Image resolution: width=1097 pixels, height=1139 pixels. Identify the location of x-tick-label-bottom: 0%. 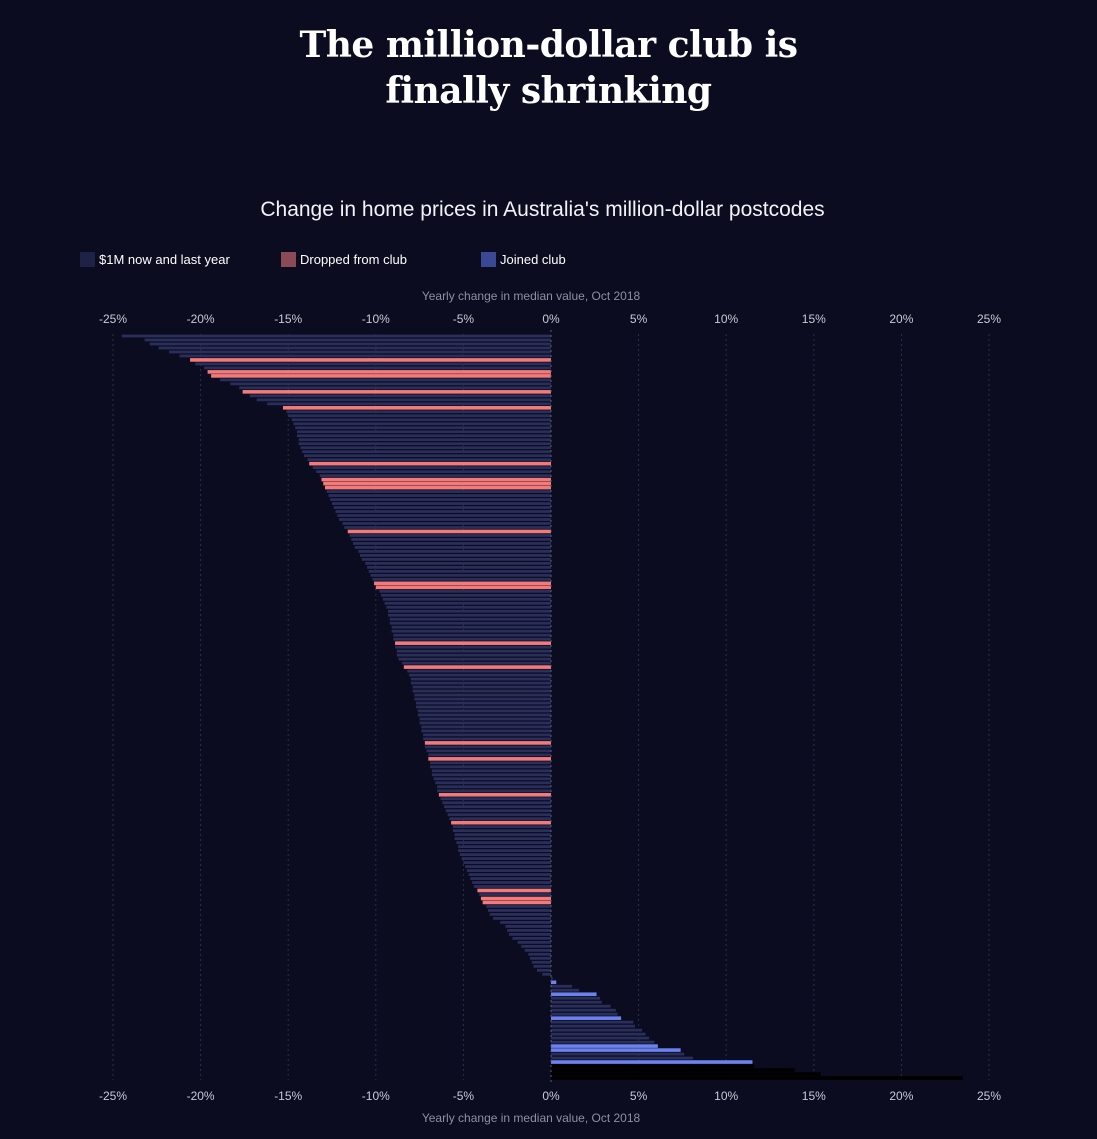
(551, 1096).